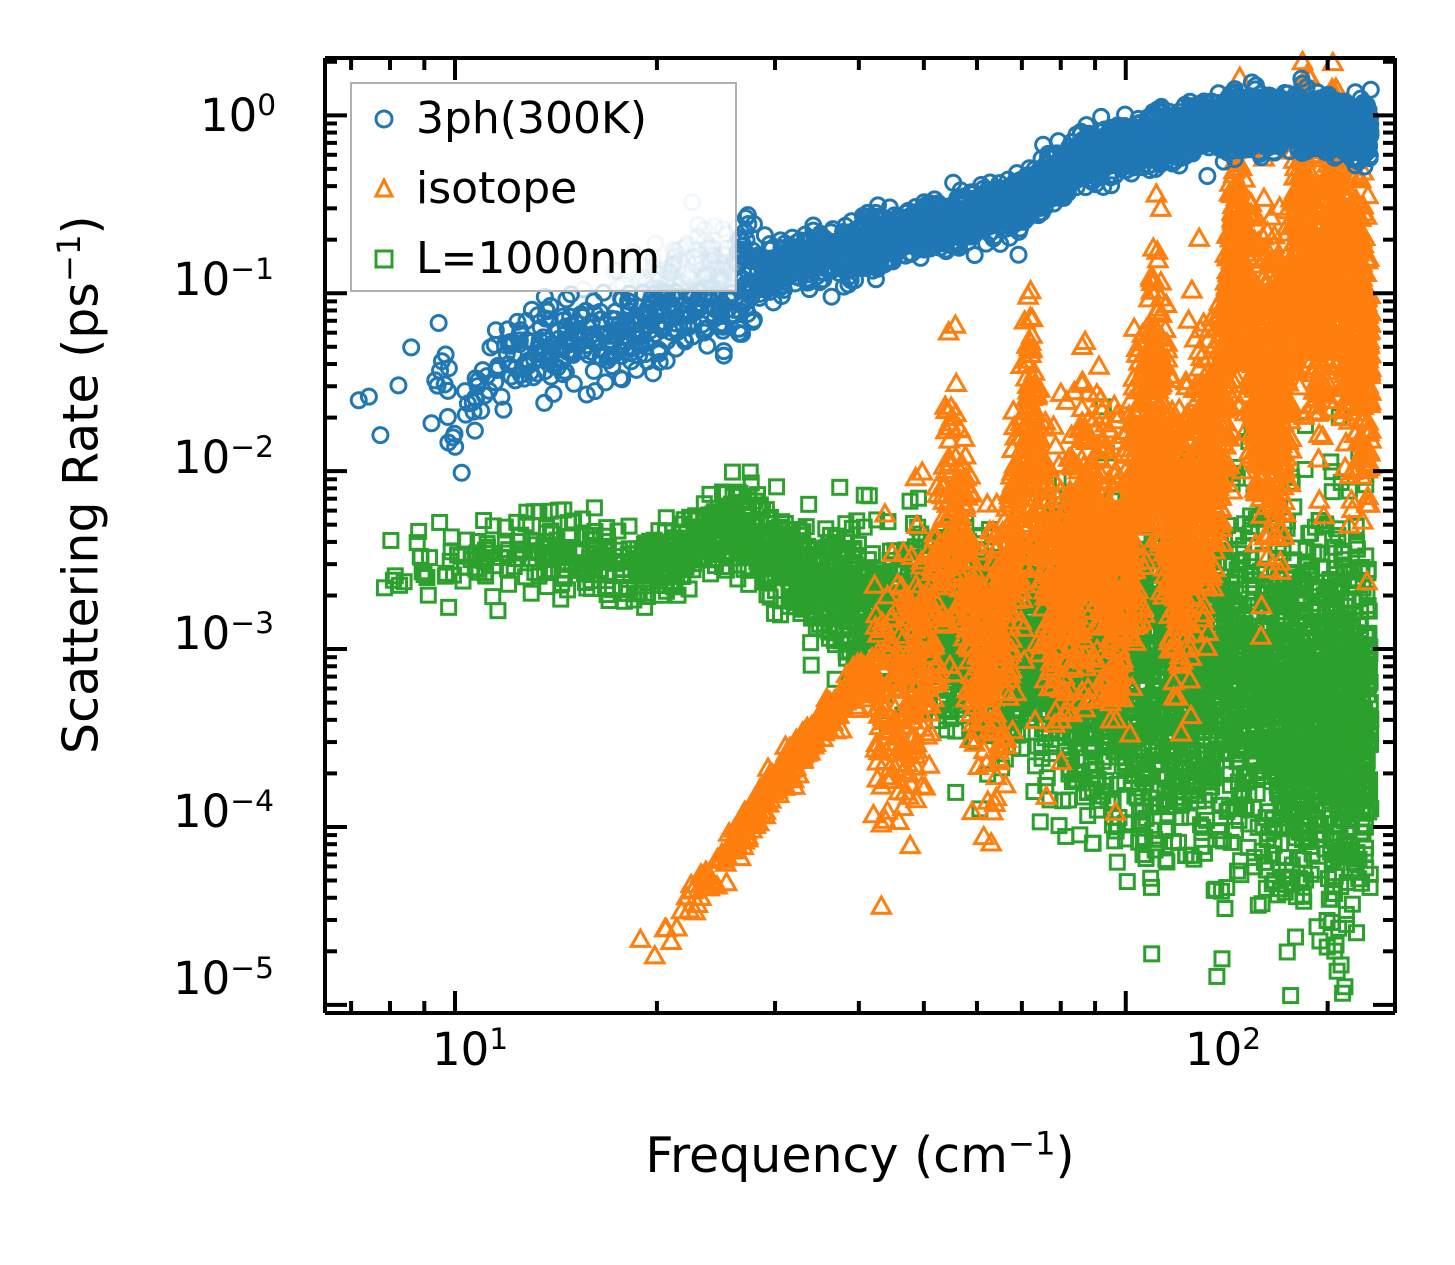 The image size is (1455, 1265). Describe the element at coordinates (384, 189) in the screenshot. I see `legend-marker-triangle-icon` at that location.